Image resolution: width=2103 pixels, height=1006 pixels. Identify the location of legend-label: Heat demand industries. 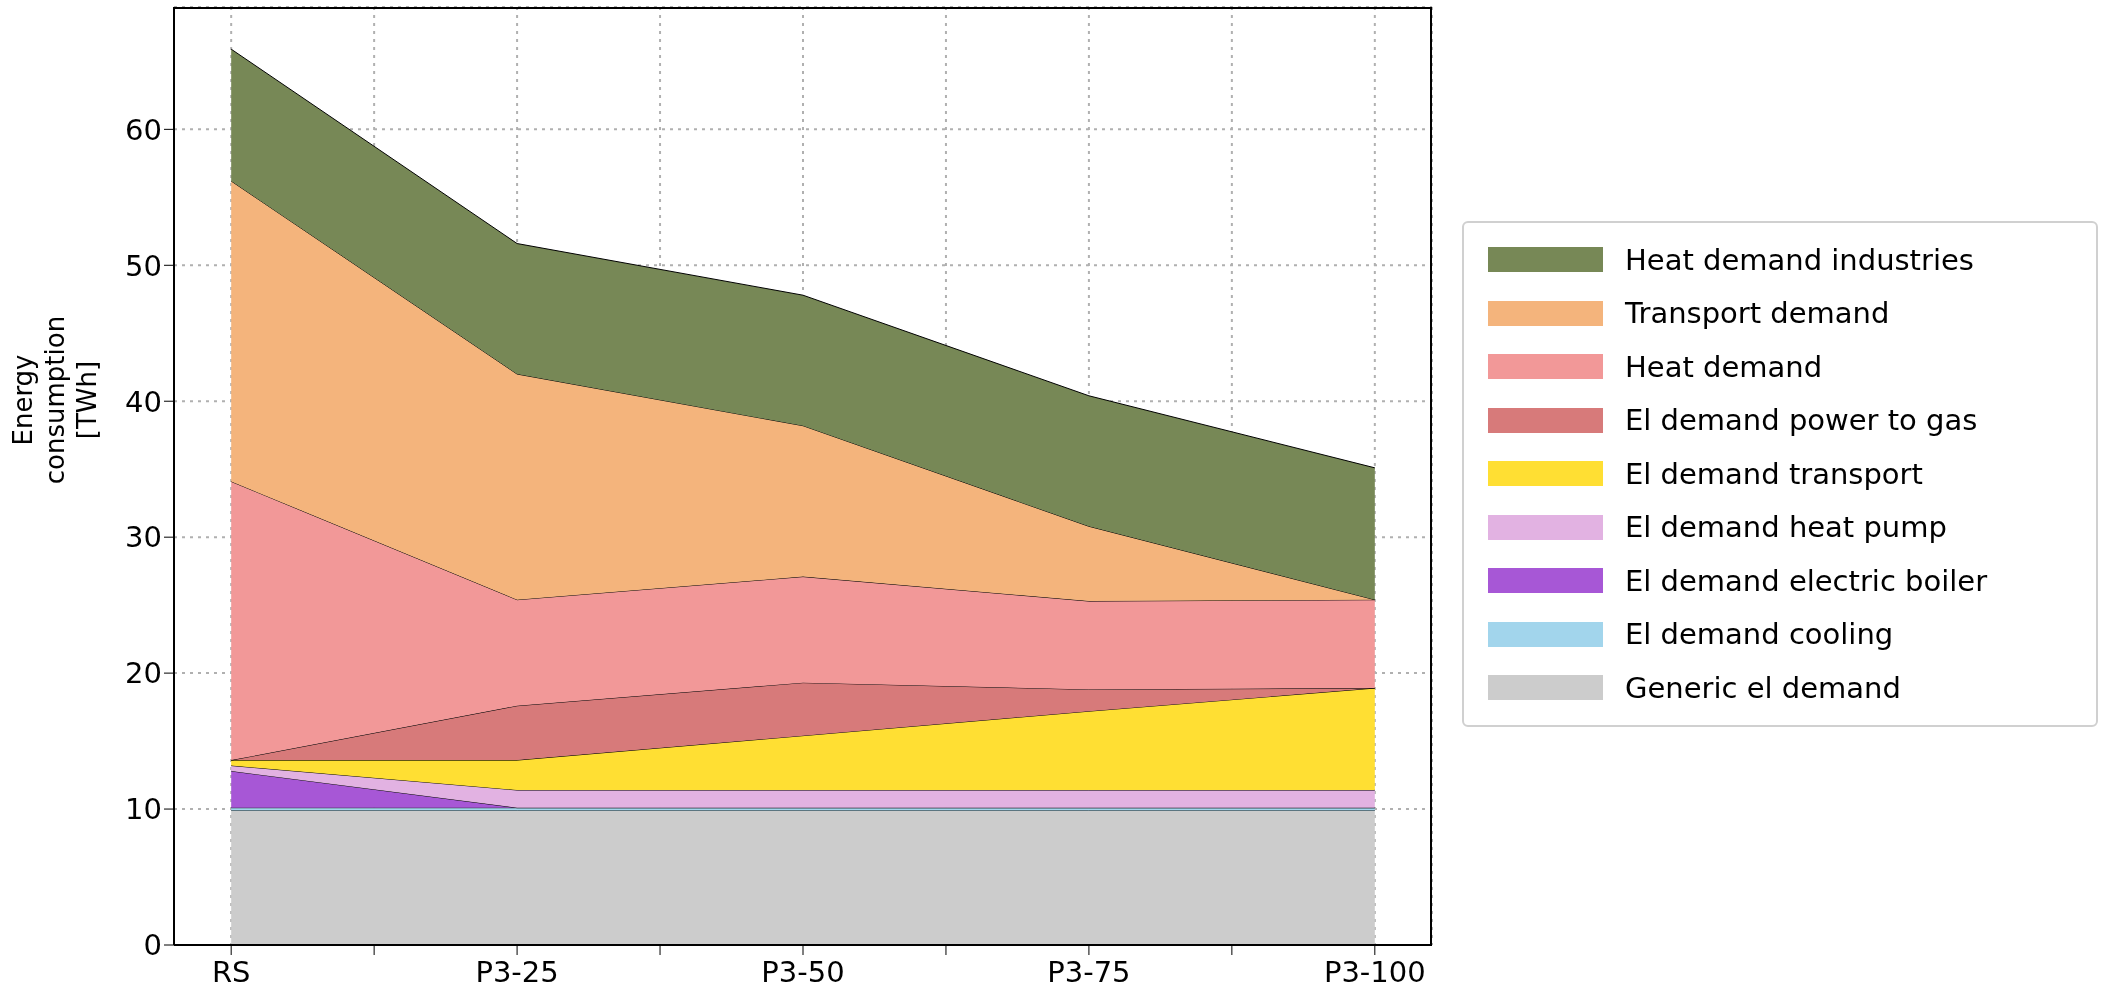
(1799, 259).